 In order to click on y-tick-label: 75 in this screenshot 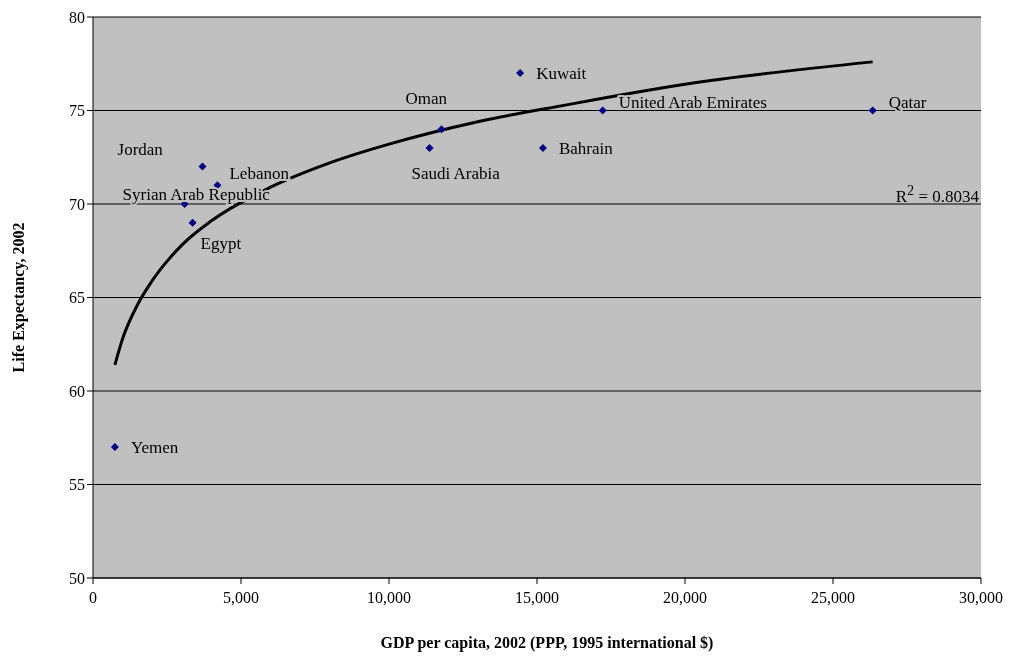, I will do `click(77, 111)`.